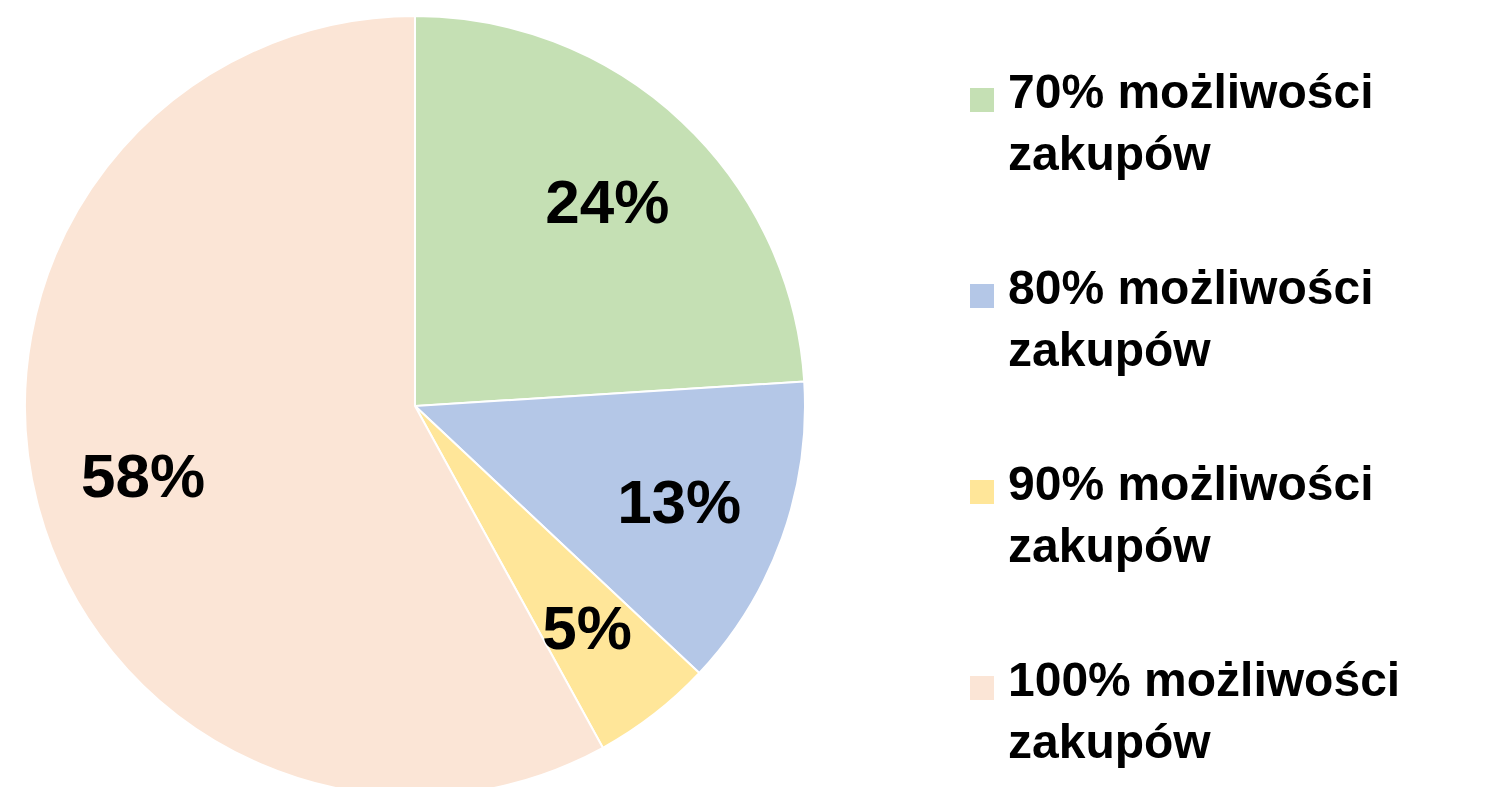 This screenshot has height=795, width=1506. What do you see at coordinates (679, 501) in the screenshot?
I see `data-label: 13%` at bounding box center [679, 501].